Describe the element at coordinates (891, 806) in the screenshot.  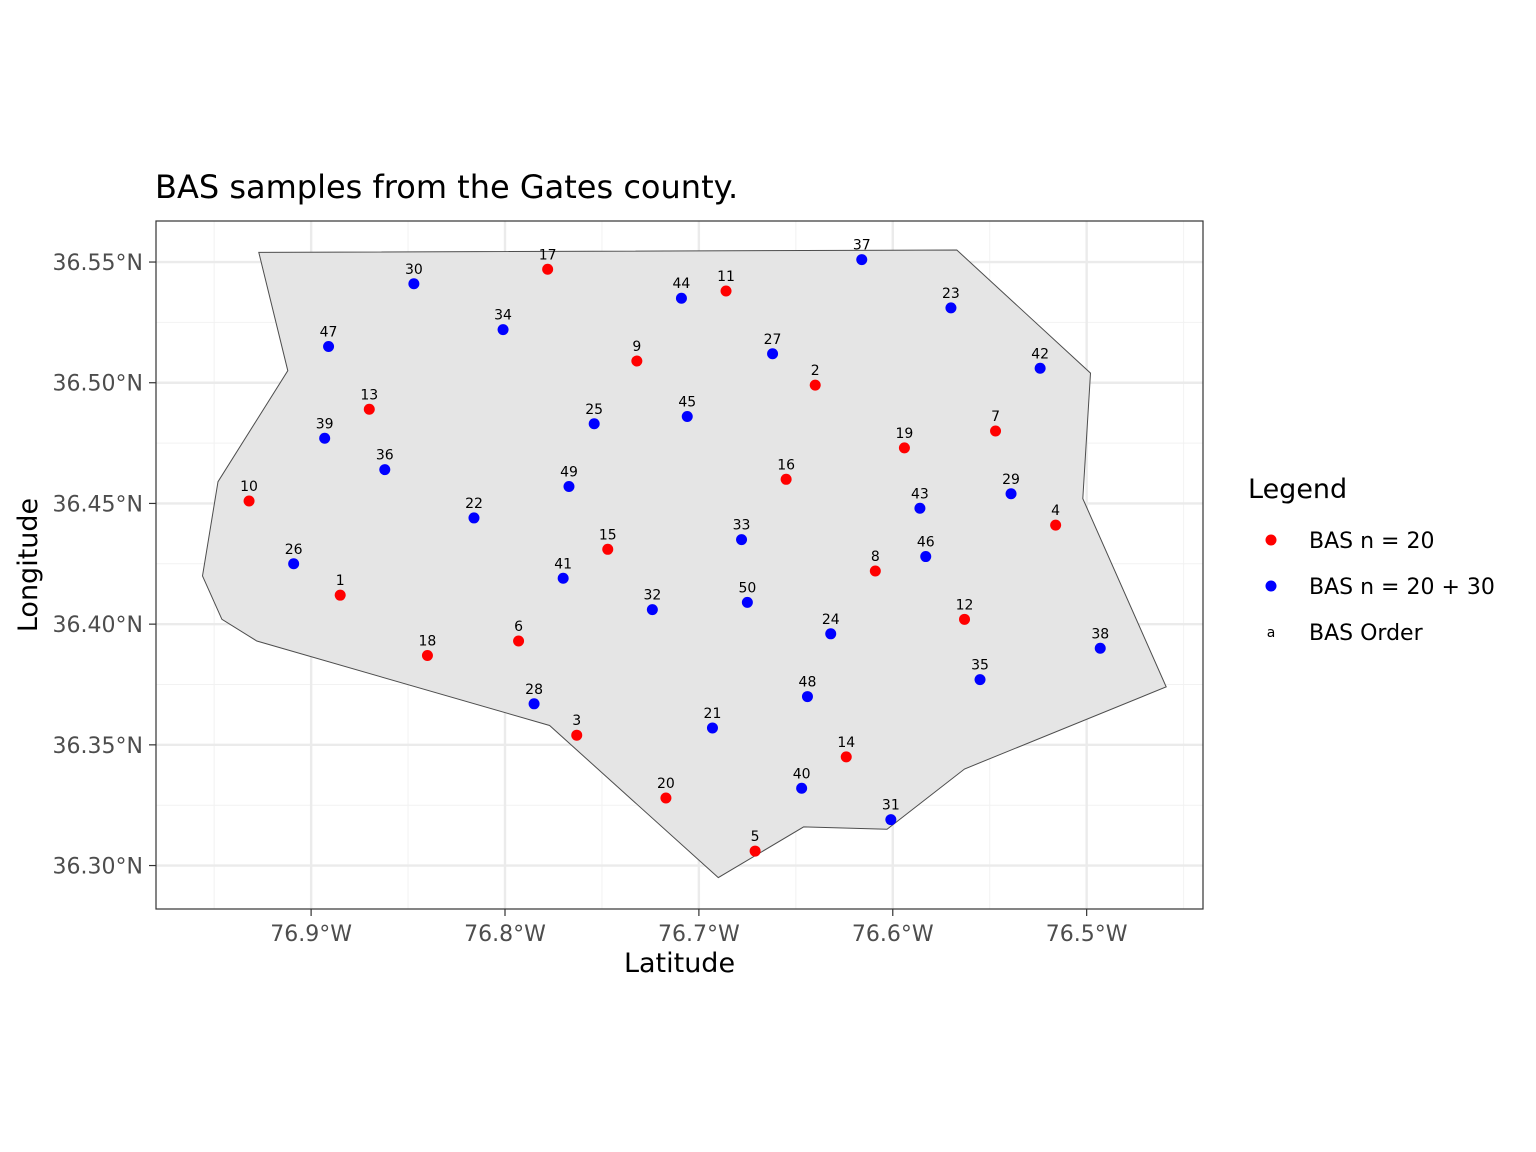
I see `sample-label-31: 31` at that location.